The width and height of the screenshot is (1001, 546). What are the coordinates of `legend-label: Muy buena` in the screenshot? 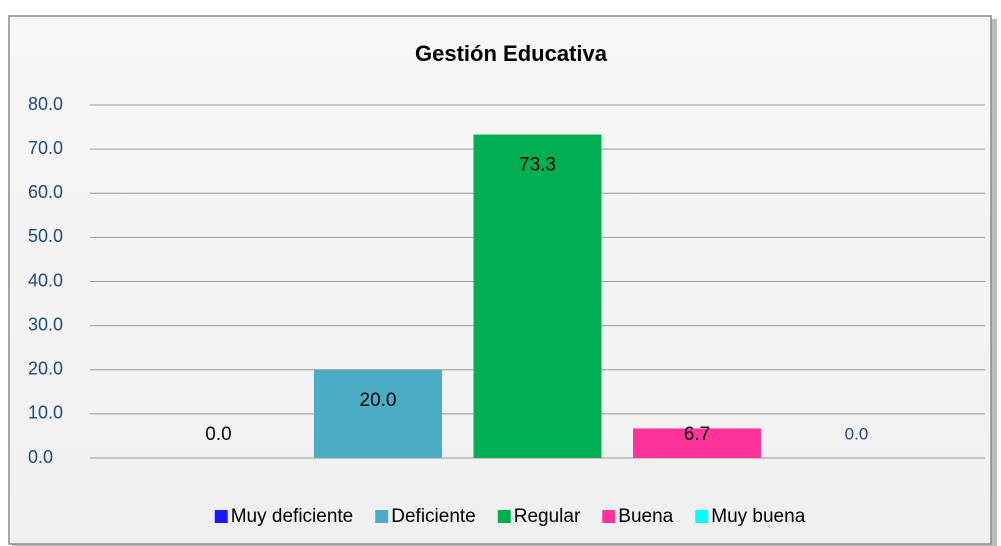 It's located at (758, 516).